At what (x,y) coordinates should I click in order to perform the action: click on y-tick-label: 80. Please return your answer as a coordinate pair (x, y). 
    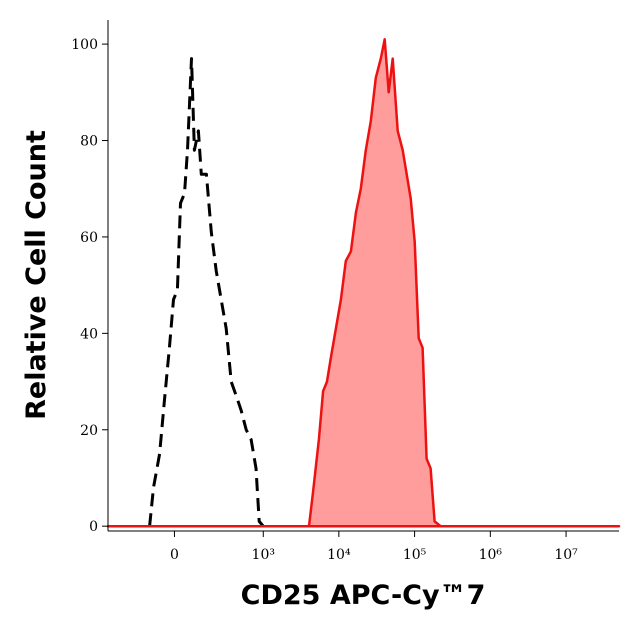
    Looking at the image, I should click on (89, 142).